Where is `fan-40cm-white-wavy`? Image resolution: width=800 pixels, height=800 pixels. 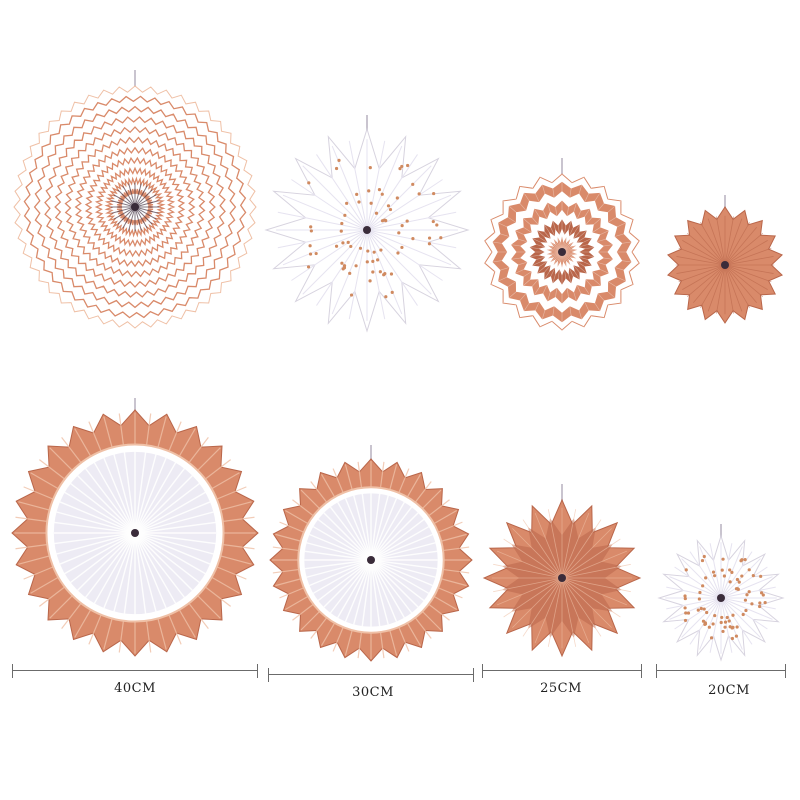 fan-40cm-white-wavy is located at coordinates (135, 201).